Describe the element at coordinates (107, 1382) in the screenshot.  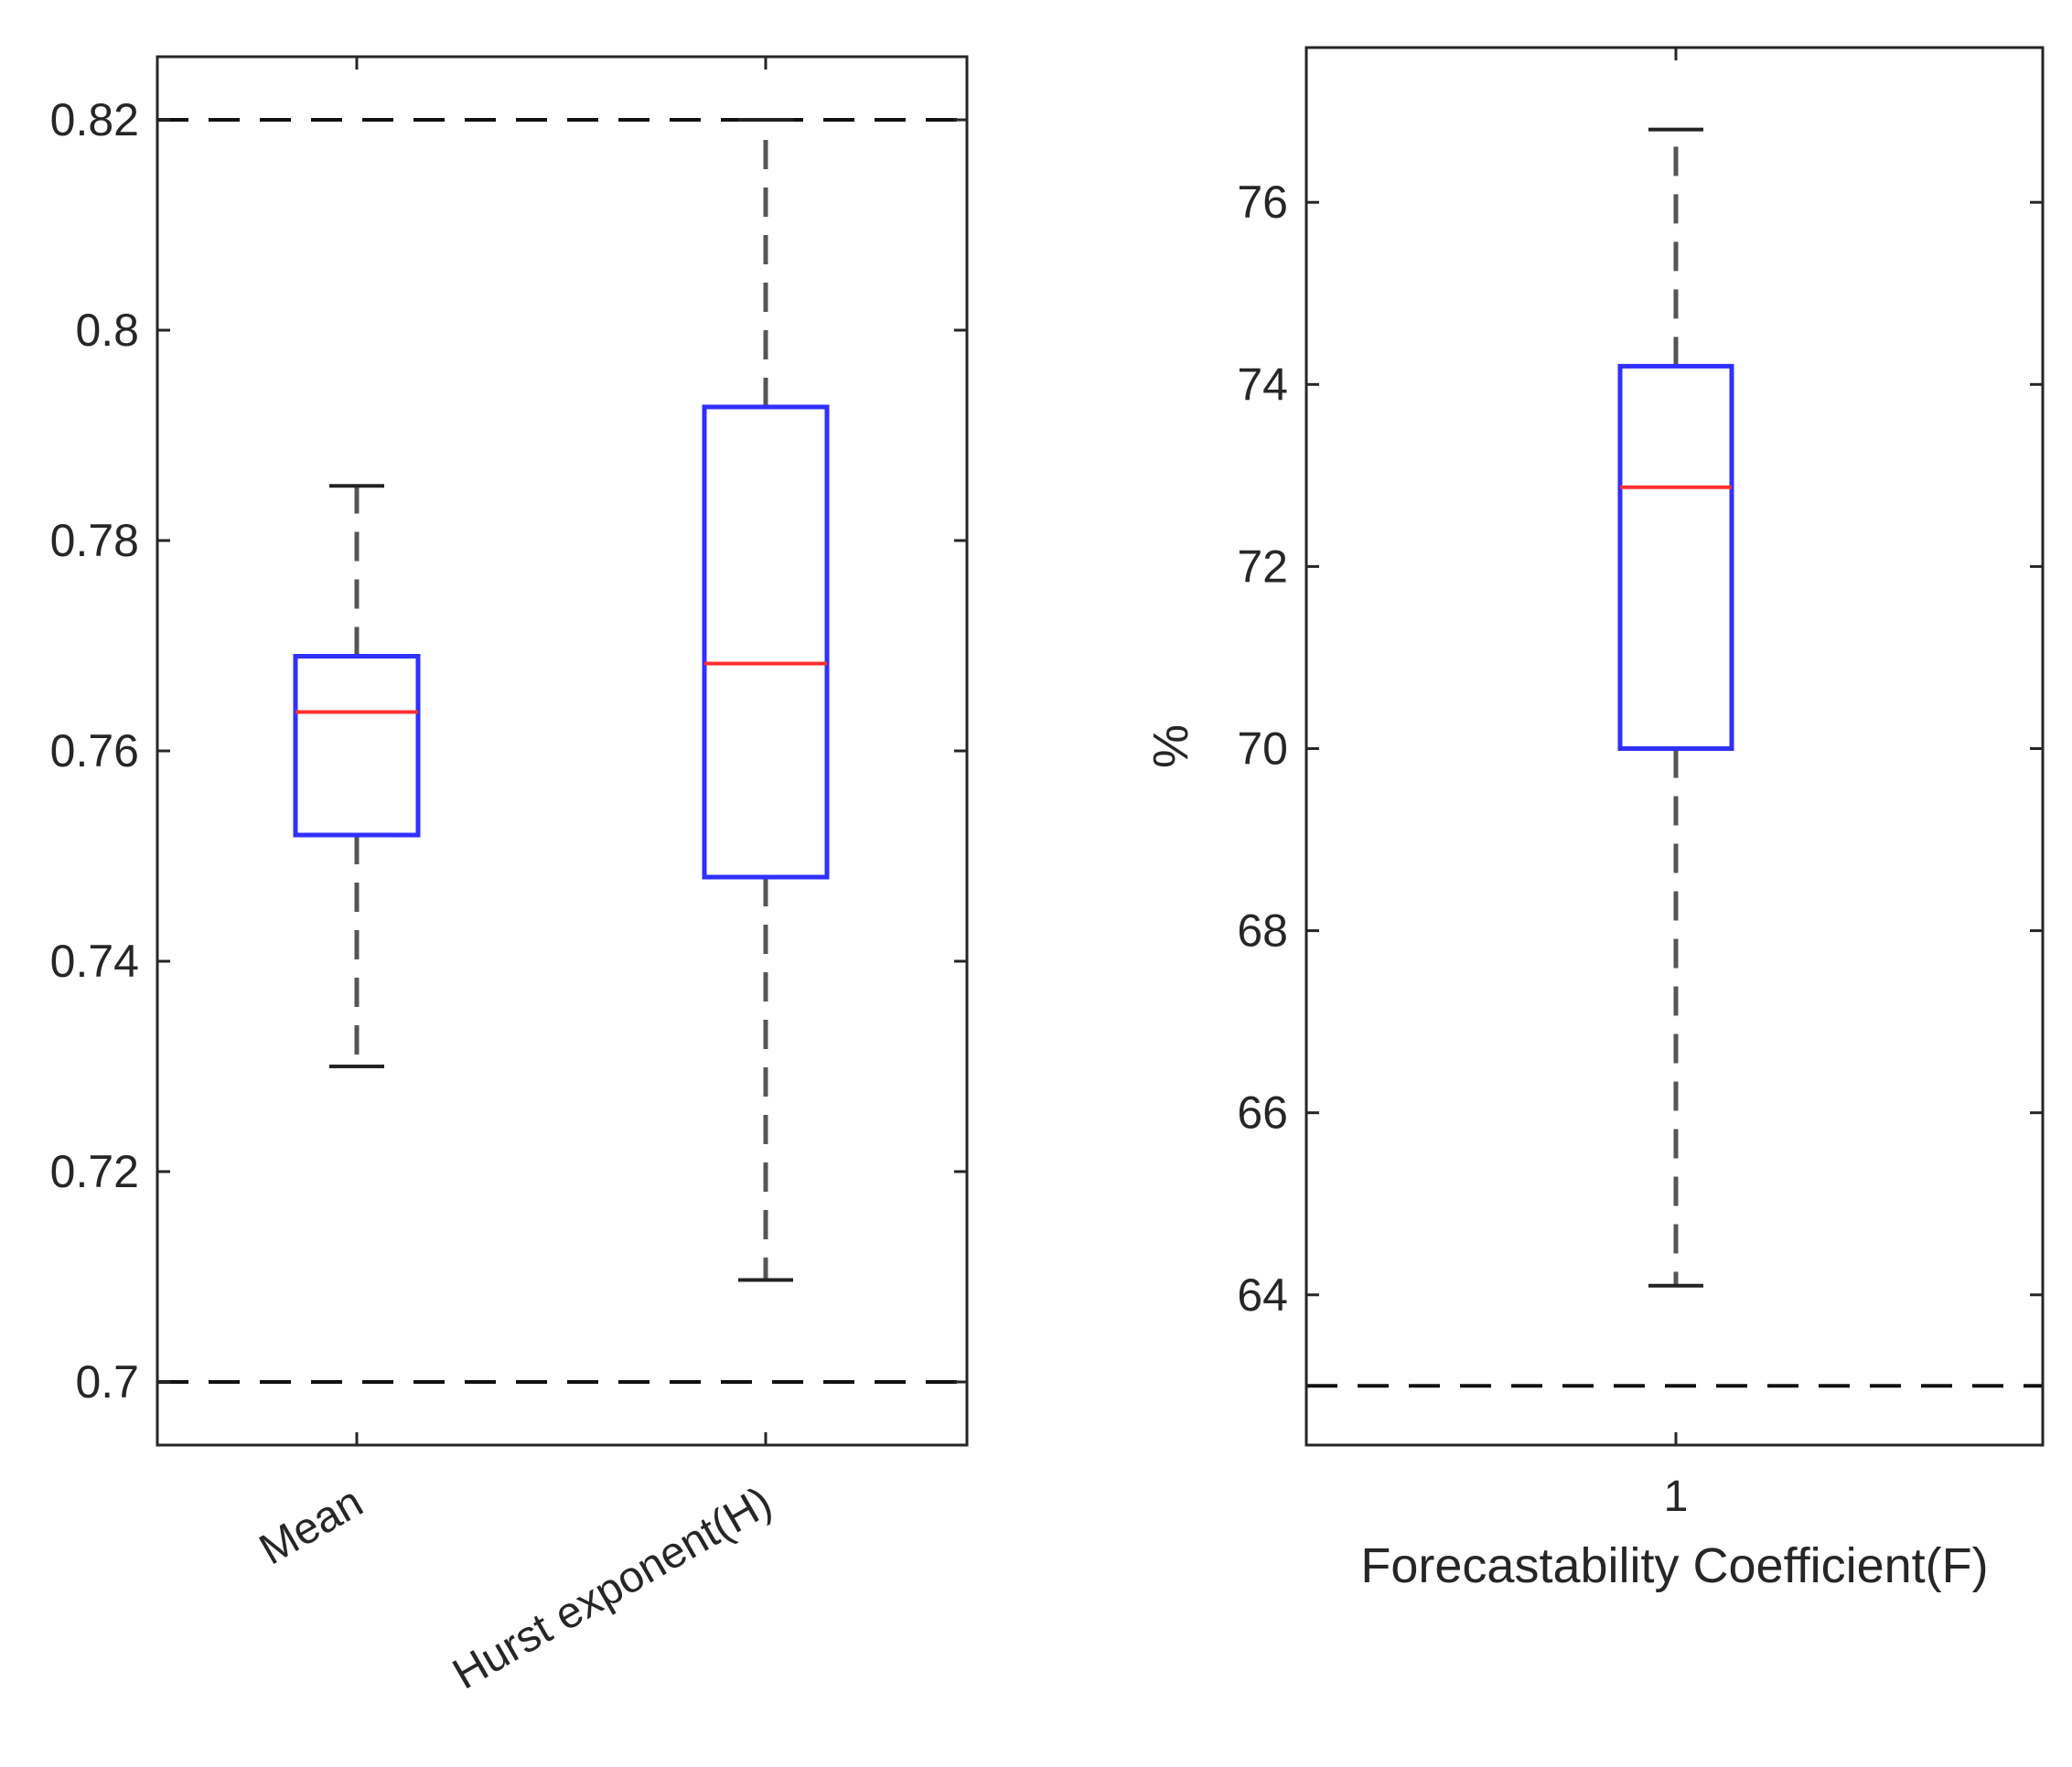
I see `y-tick-label: 0.7` at that location.